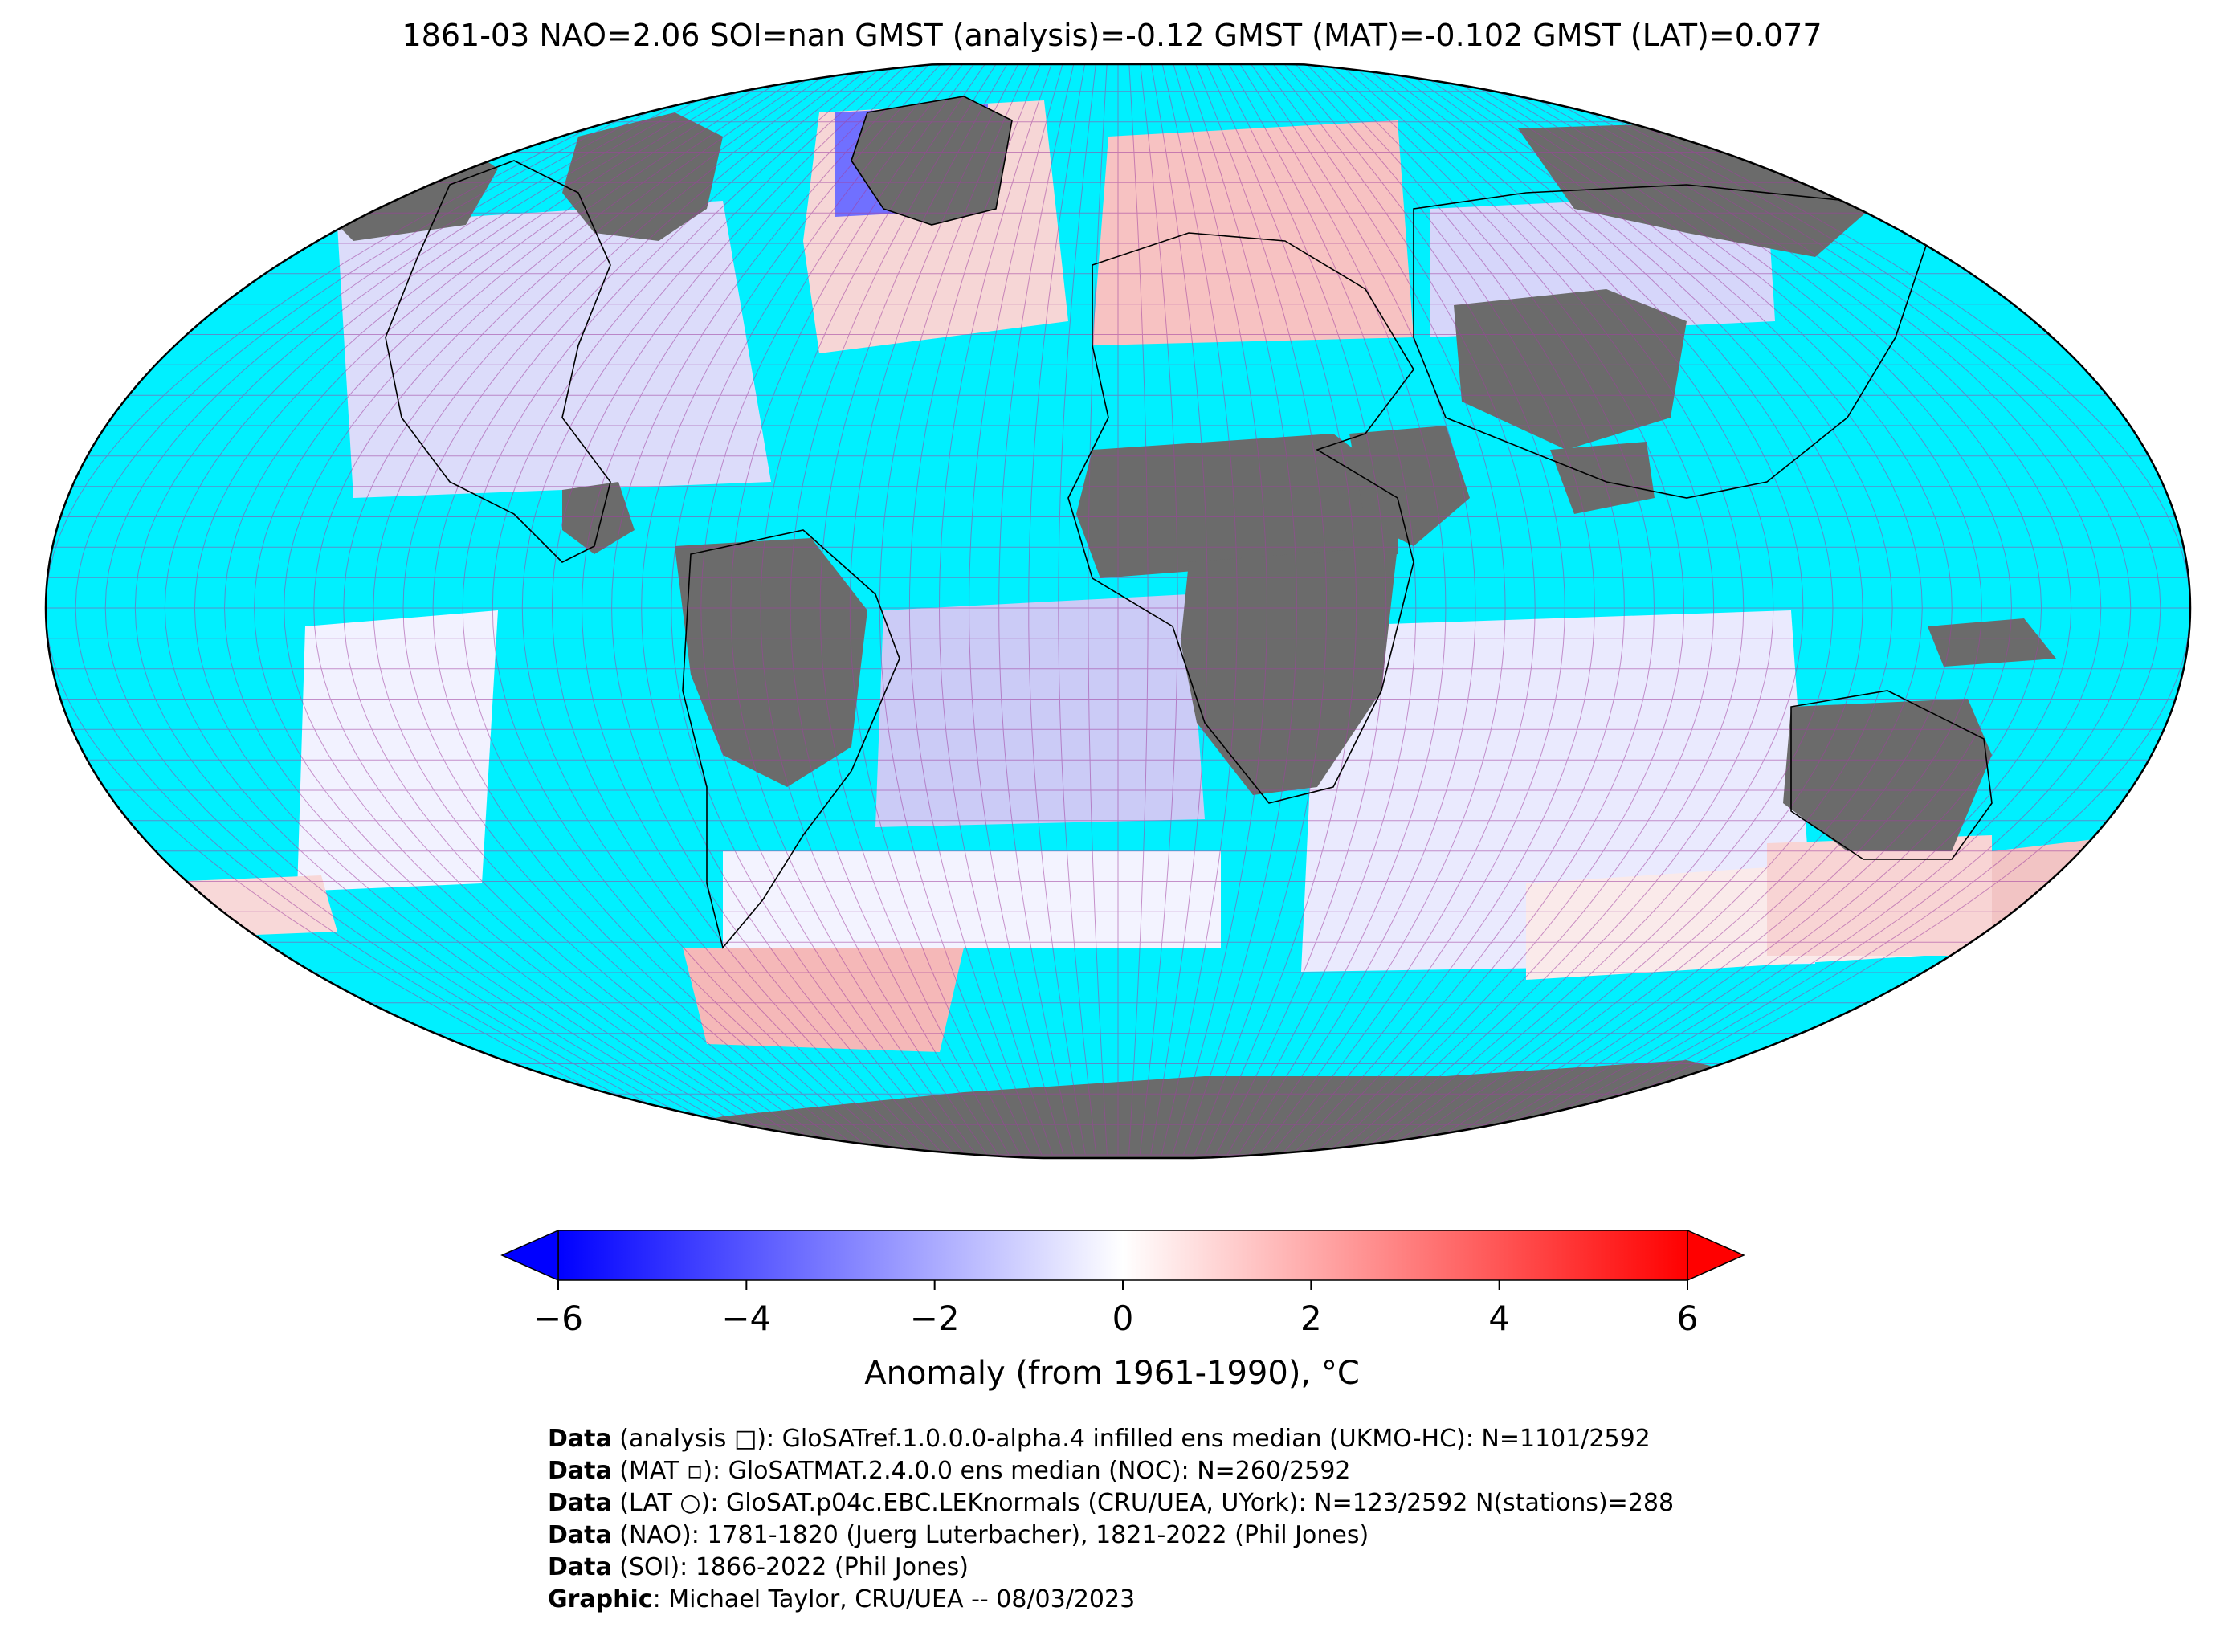  Describe the element at coordinates (1499, 1318) in the screenshot. I see `colorbar-tick-label: 4` at that location.